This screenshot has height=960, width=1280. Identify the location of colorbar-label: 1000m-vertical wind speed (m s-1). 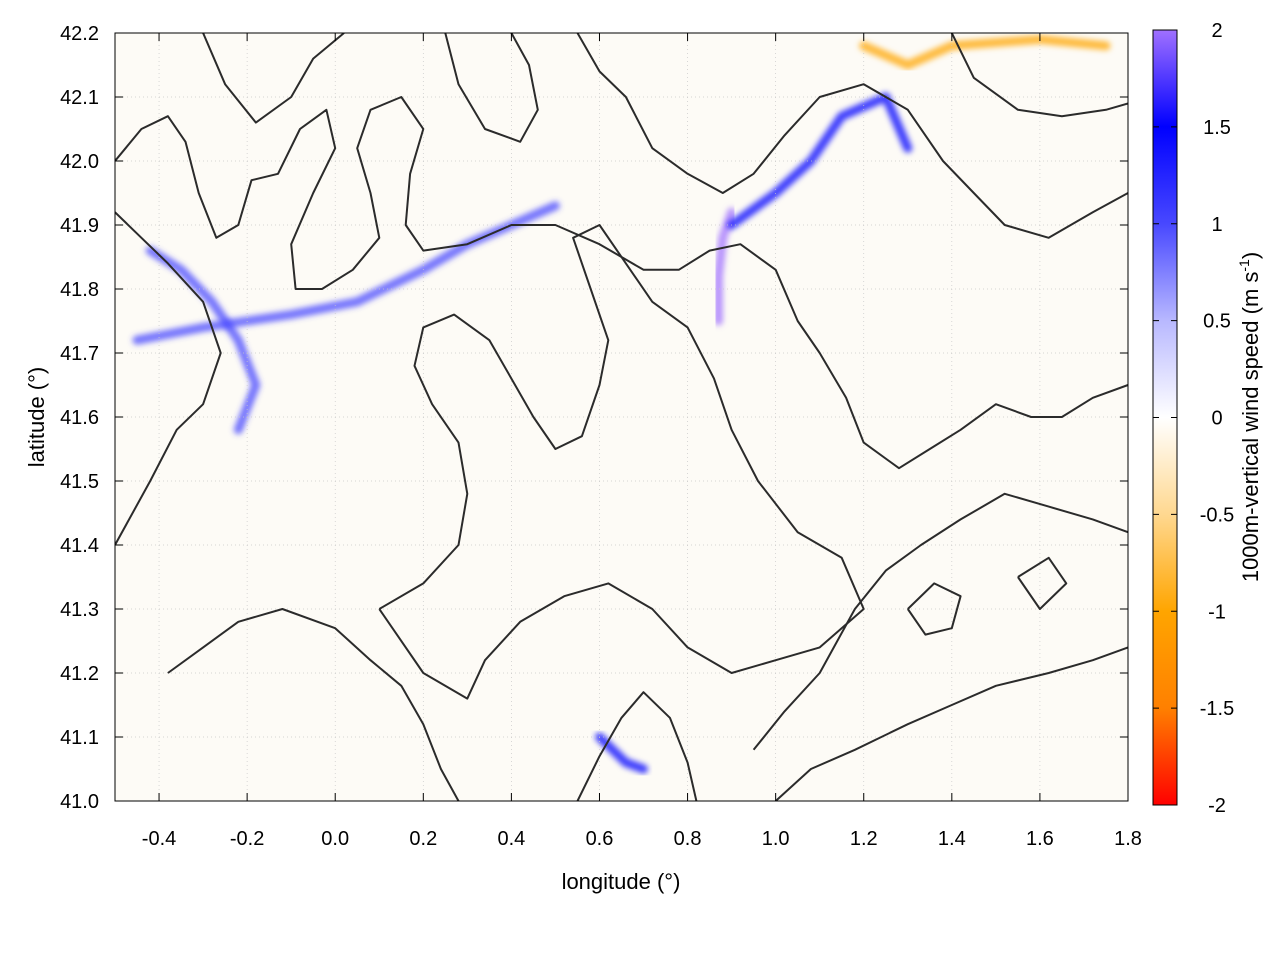
(1249, 417).